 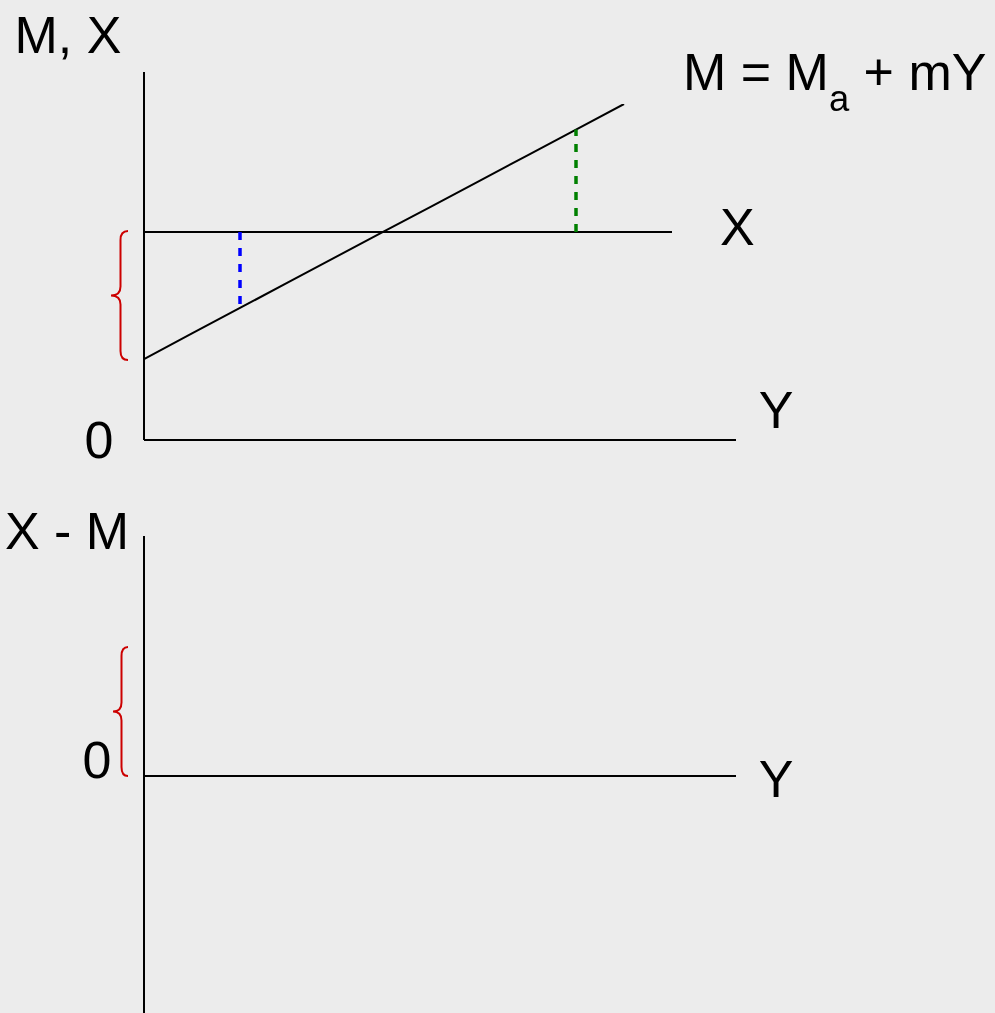 What do you see at coordinates (835, 81) in the screenshot?
I see `series-label: M = M$_{a}$ + mY` at bounding box center [835, 81].